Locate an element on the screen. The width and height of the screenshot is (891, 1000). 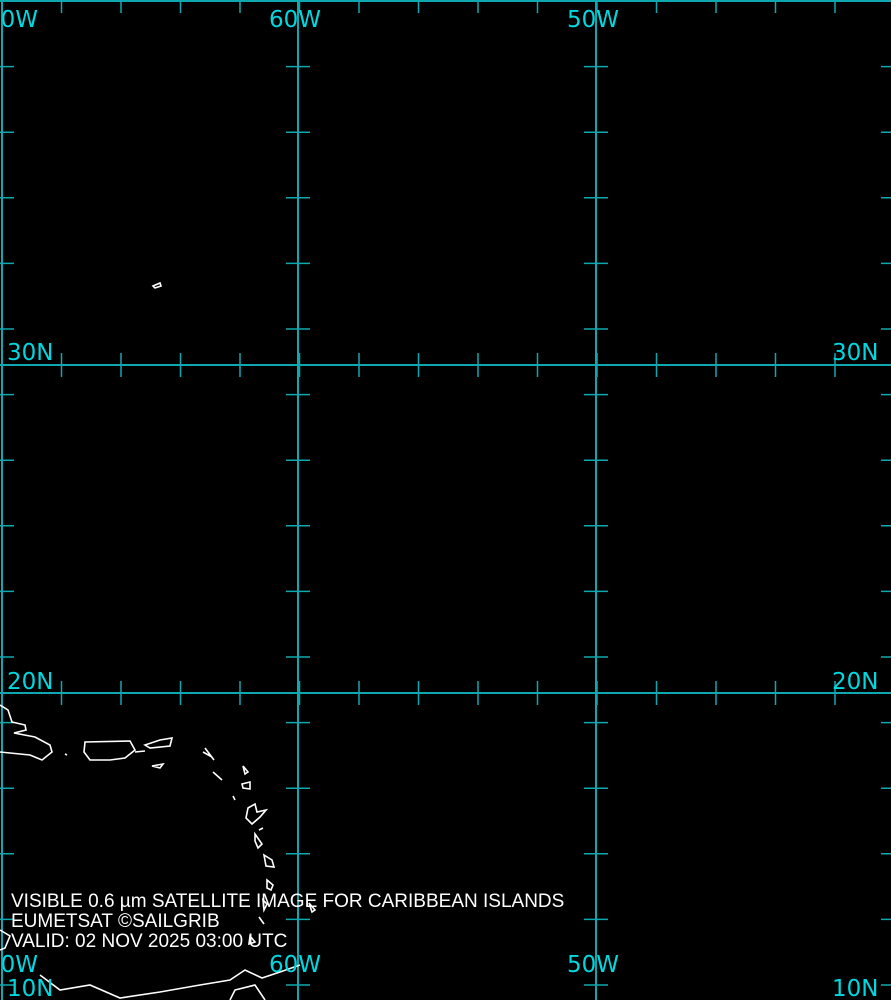
coast-virgin-islands is located at coordinates (154, 753).